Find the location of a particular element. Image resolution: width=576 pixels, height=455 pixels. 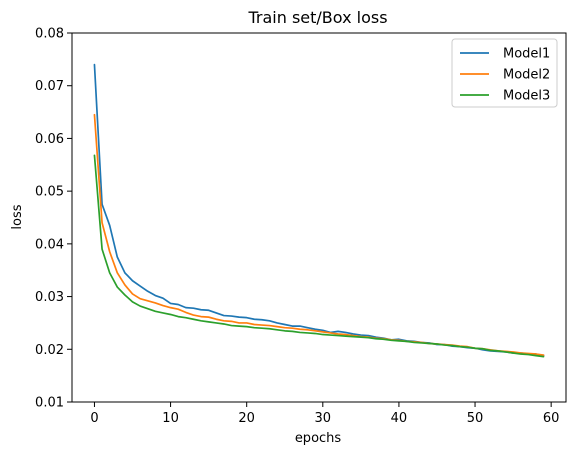

y-tick-label: 0.06 is located at coordinates (49, 139).